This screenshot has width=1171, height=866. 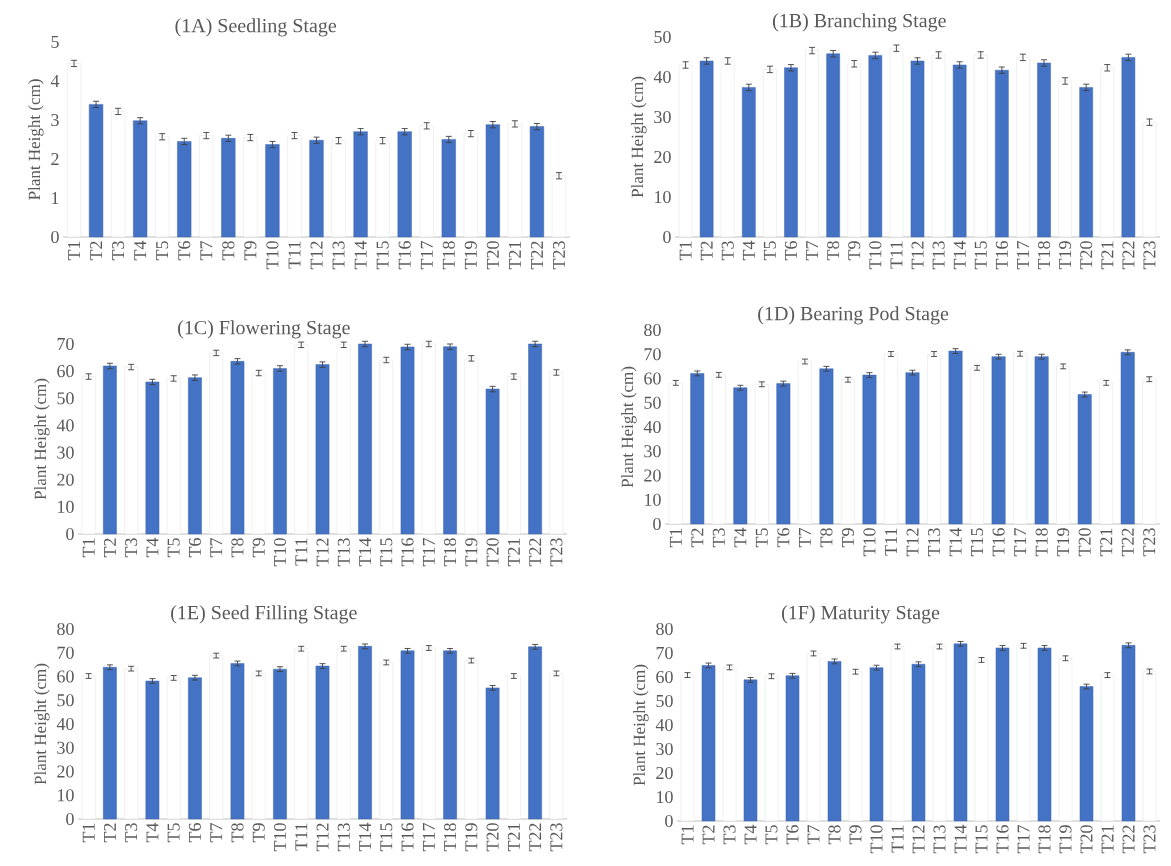 I want to click on y-tick-label: 20, so click(x=664, y=773).